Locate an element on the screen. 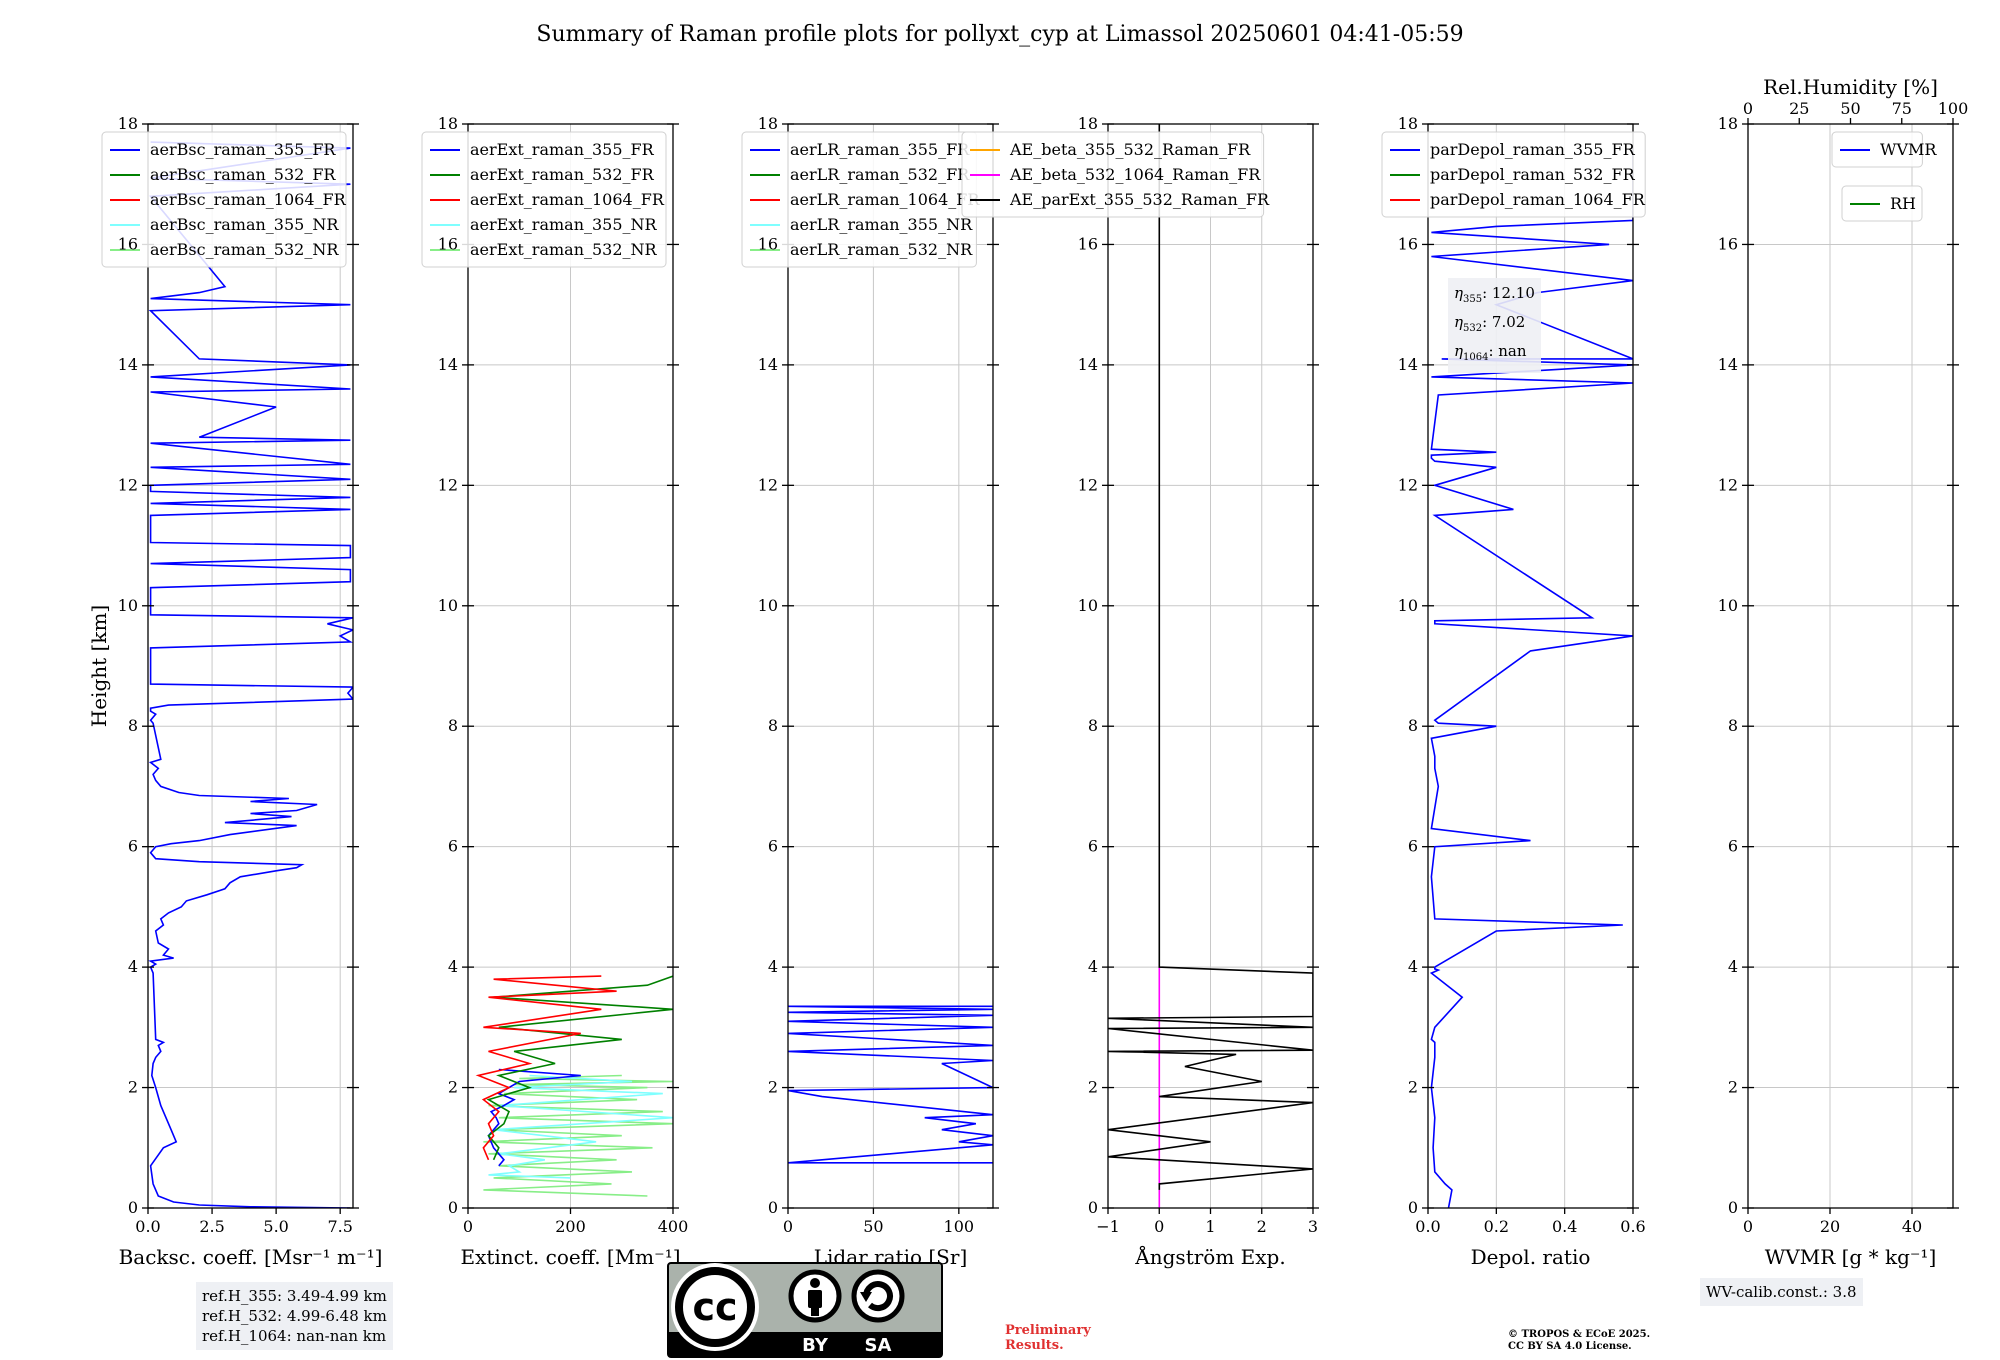 Image resolution: width=2000 pixels, height=1360 pixels. x-tick-label: 40 is located at coordinates (1912, 1226).